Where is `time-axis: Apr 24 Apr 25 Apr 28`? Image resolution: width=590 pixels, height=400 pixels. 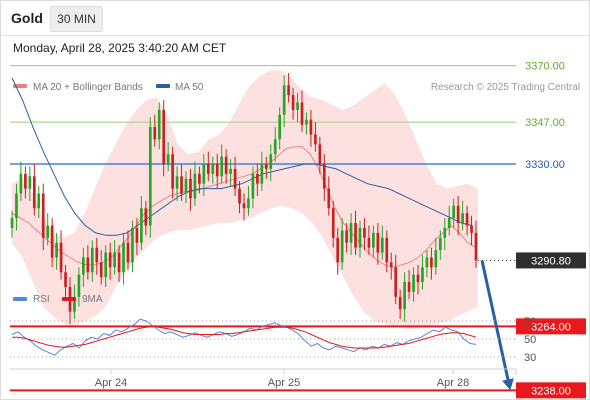
time-axis: Apr 24 Apr 25 Apr 28 is located at coordinates (263, 378).